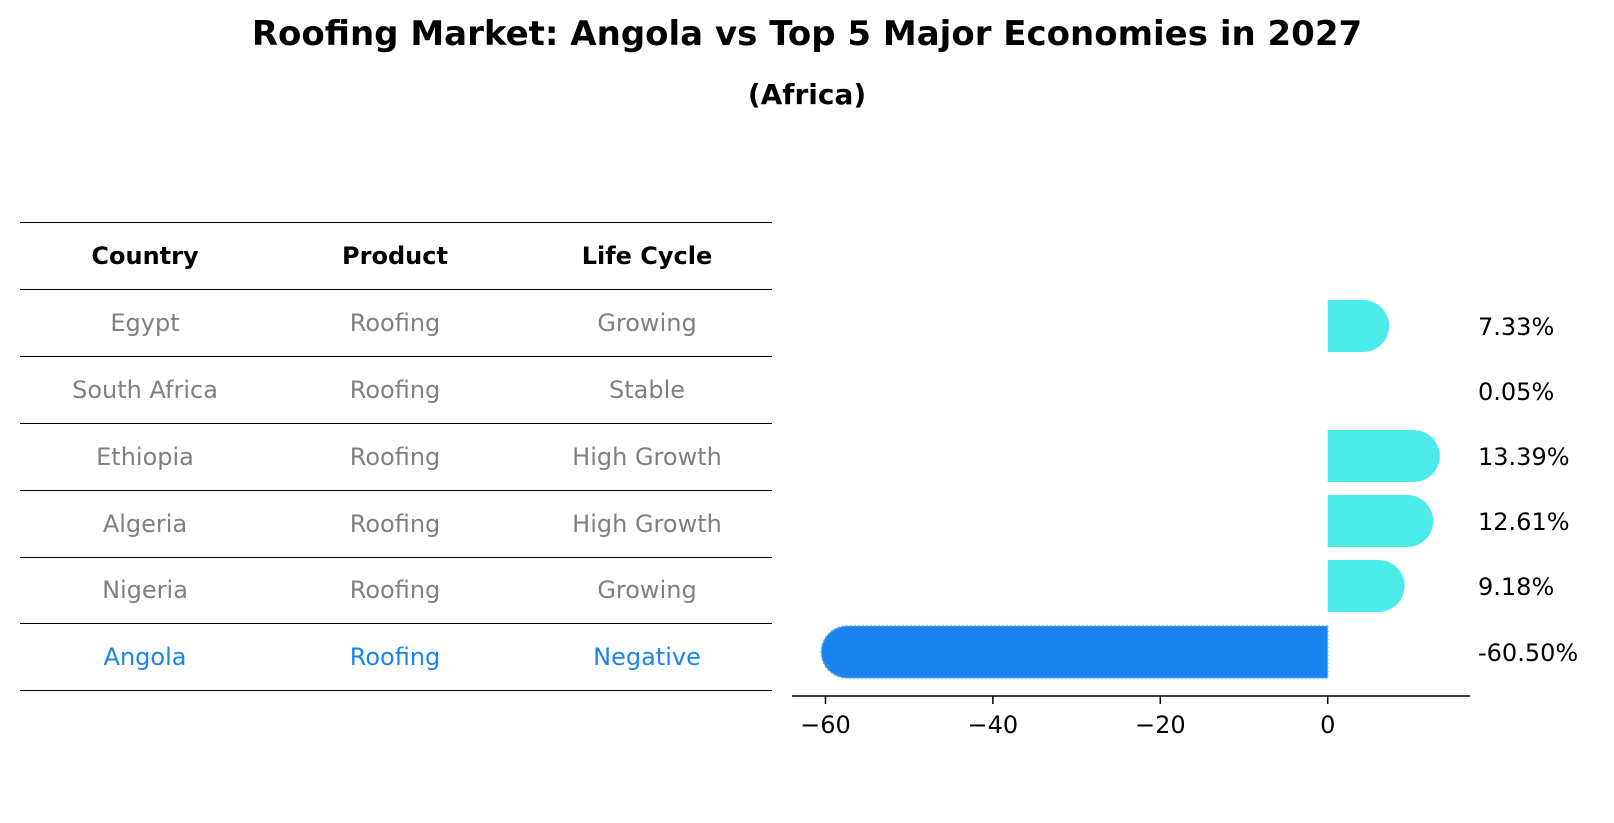 The width and height of the screenshot is (1614, 823). Describe the element at coordinates (1524, 457) in the screenshot. I see `data-label: 13.39%` at that location.